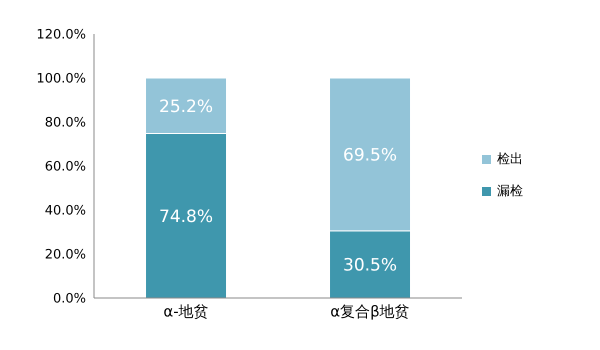 The width and height of the screenshot is (600, 350). What do you see at coordinates (370, 265) in the screenshot?
I see `data-label: 30.5%` at bounding box center [370, 265].